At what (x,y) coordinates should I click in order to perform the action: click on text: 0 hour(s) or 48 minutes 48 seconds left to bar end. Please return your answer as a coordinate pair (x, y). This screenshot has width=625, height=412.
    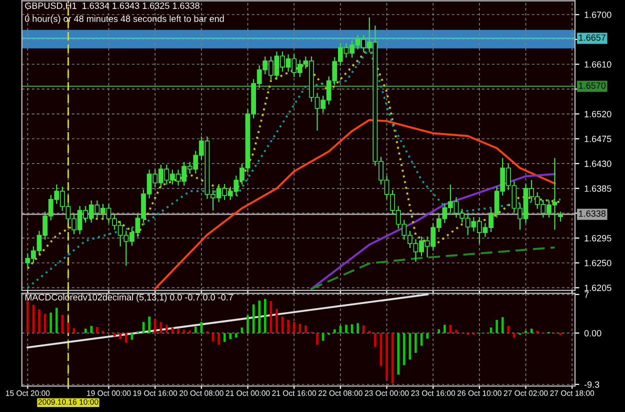
    Looking at the image, I should click on (124, 19).